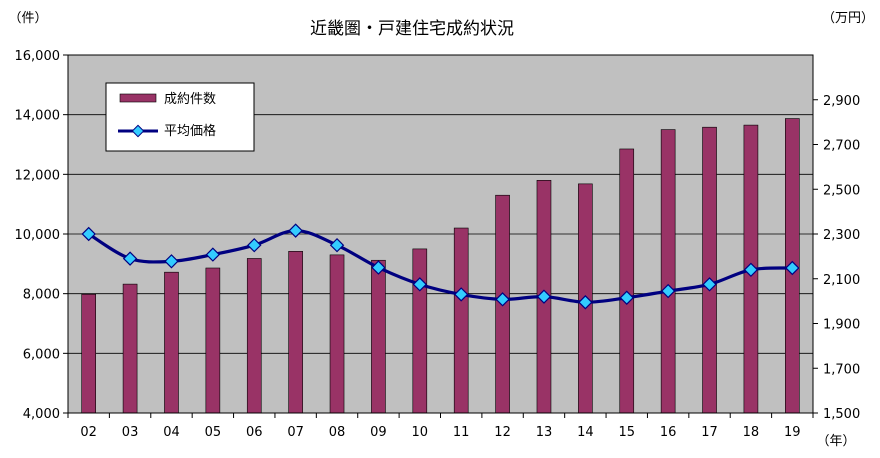 This screenshot has height=458, width=880. I want to click on legend-label-count: 成約件数, so click(190, 99).